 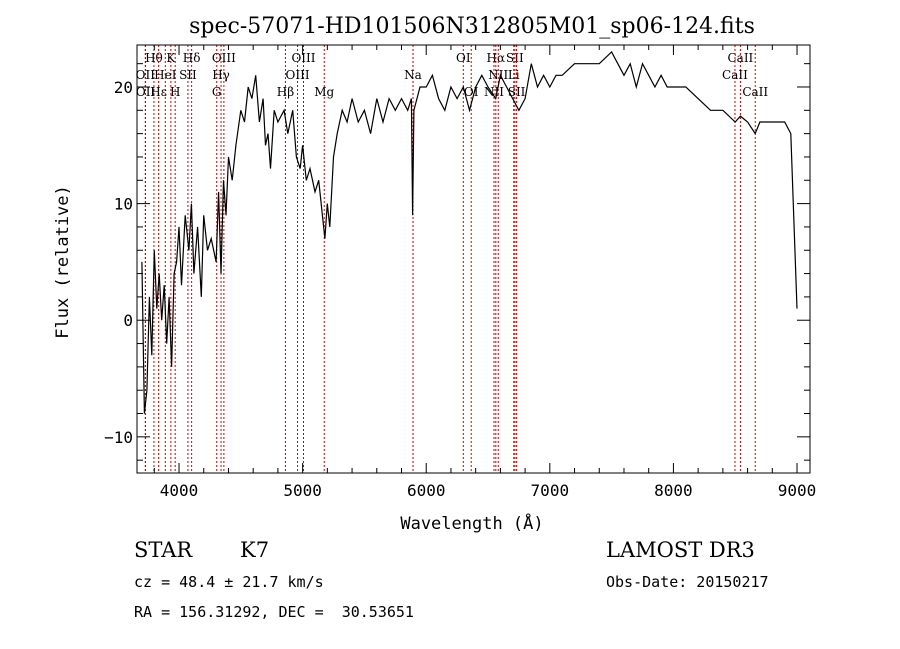 What do you see at coordinates (217, 92) in the screenshot?
I see `line-marker-label: G` at bounding box center [217, 92].